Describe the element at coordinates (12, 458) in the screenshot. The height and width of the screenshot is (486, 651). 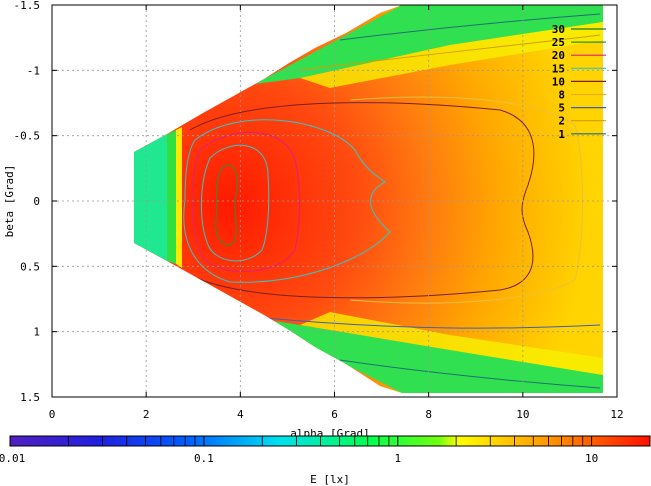
I see `colorbar-tick-label: 0.01` at that location.